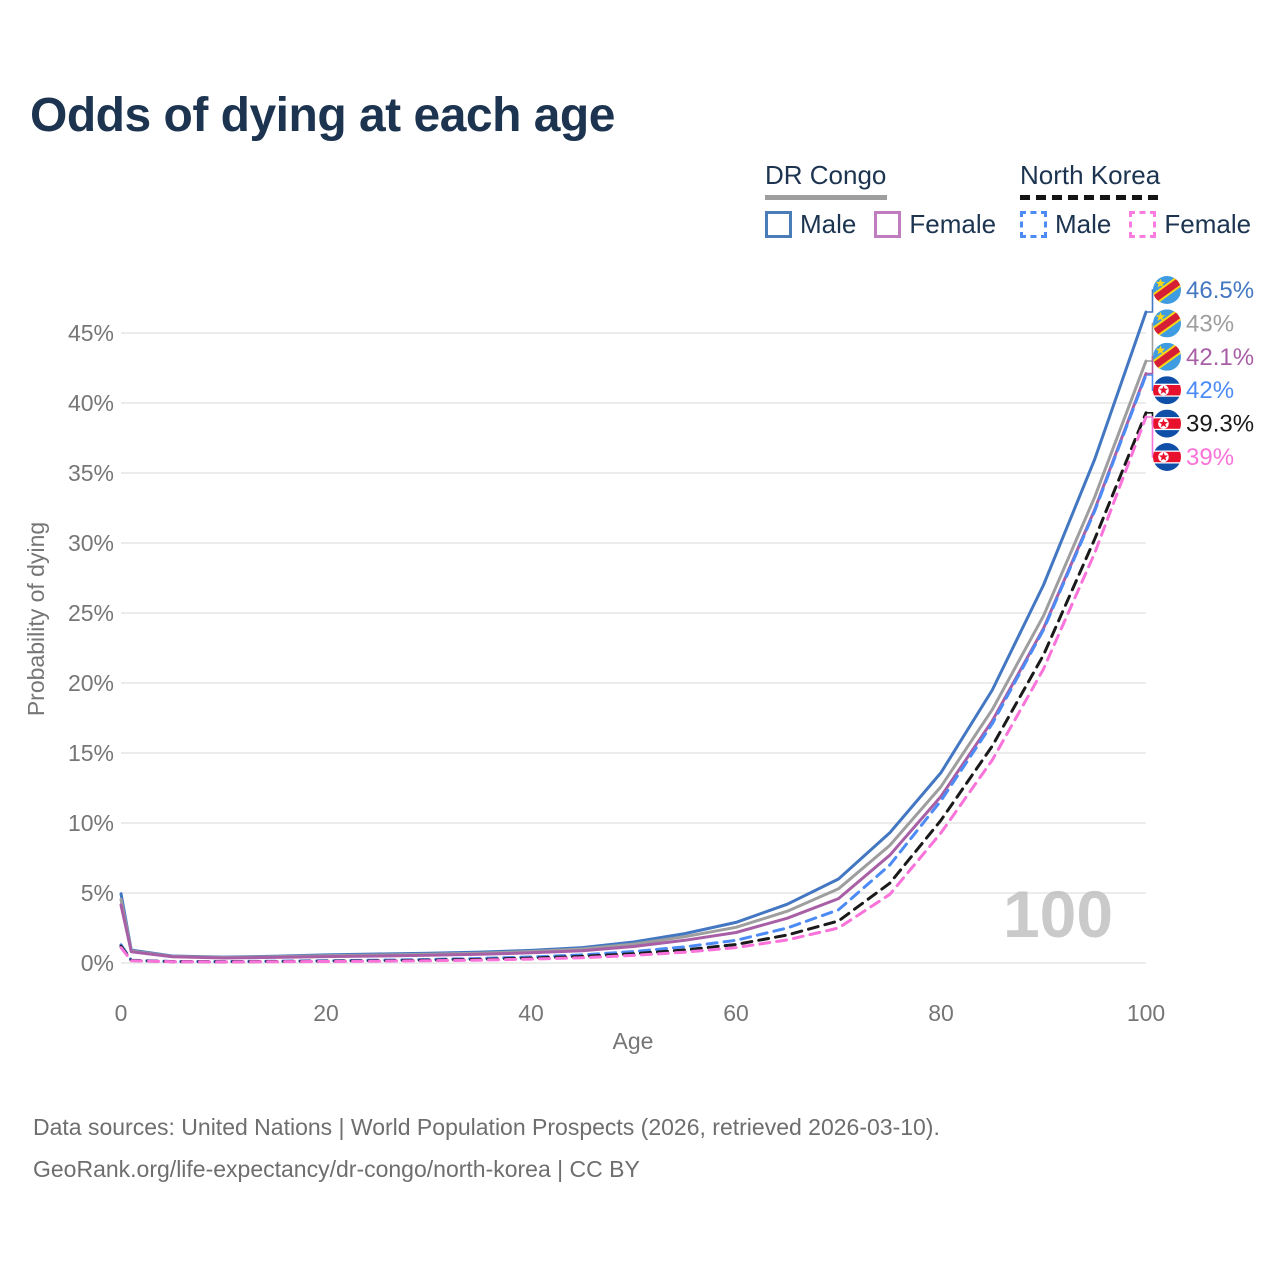  Describe the element at coordinates (953, 224) in the screenshot. I see `legend-label-dr-congo-female: Female` at that location.